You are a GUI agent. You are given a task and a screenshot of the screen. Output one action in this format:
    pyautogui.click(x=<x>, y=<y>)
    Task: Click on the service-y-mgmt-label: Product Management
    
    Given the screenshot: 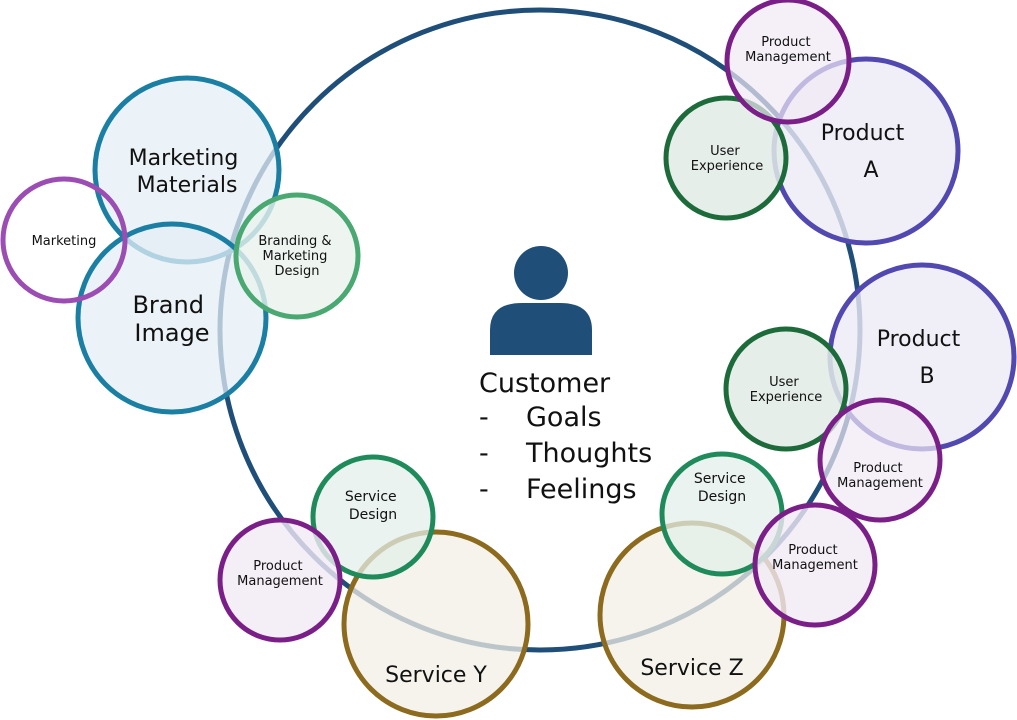 What is the action you would take?
    pyautogui.click(x=280, y=574)
    